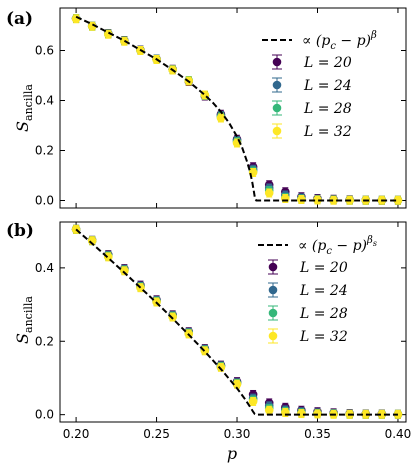 This screenshot has height=469, width=416. Describe the element at coordinates (28, 102) in the screenshot. I see `y-axis-label-a-sub: ancilla` at that location.